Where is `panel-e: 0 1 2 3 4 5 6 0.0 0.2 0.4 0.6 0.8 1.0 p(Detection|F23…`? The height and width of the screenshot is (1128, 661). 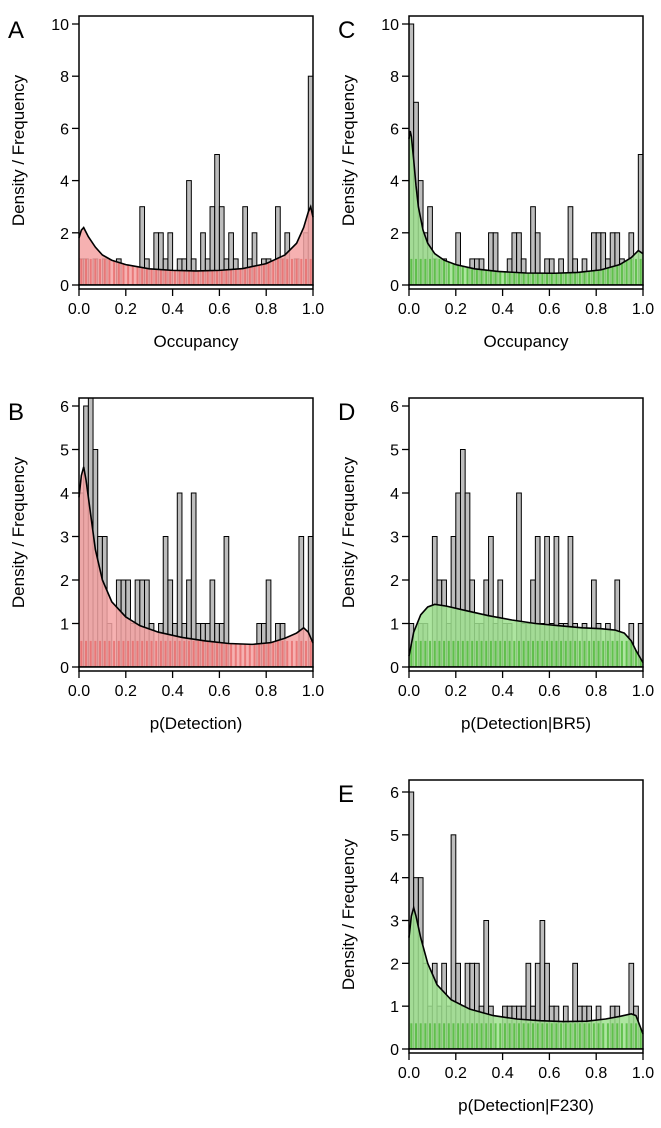
panel-e: 0 1 2 3 4 5 6 0.0 0.2 0.4 0.6 0.8 1.0 p(Detection|F23… is located at coordinates (496, 947).